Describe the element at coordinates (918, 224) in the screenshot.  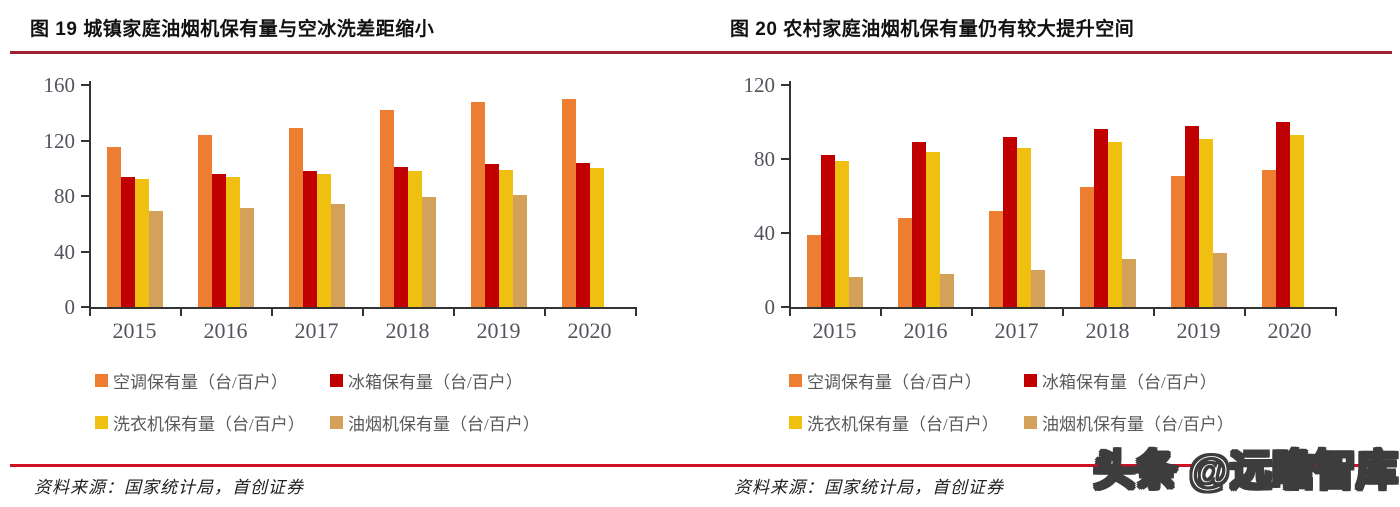
I see `bar-2016-s1` at that location.